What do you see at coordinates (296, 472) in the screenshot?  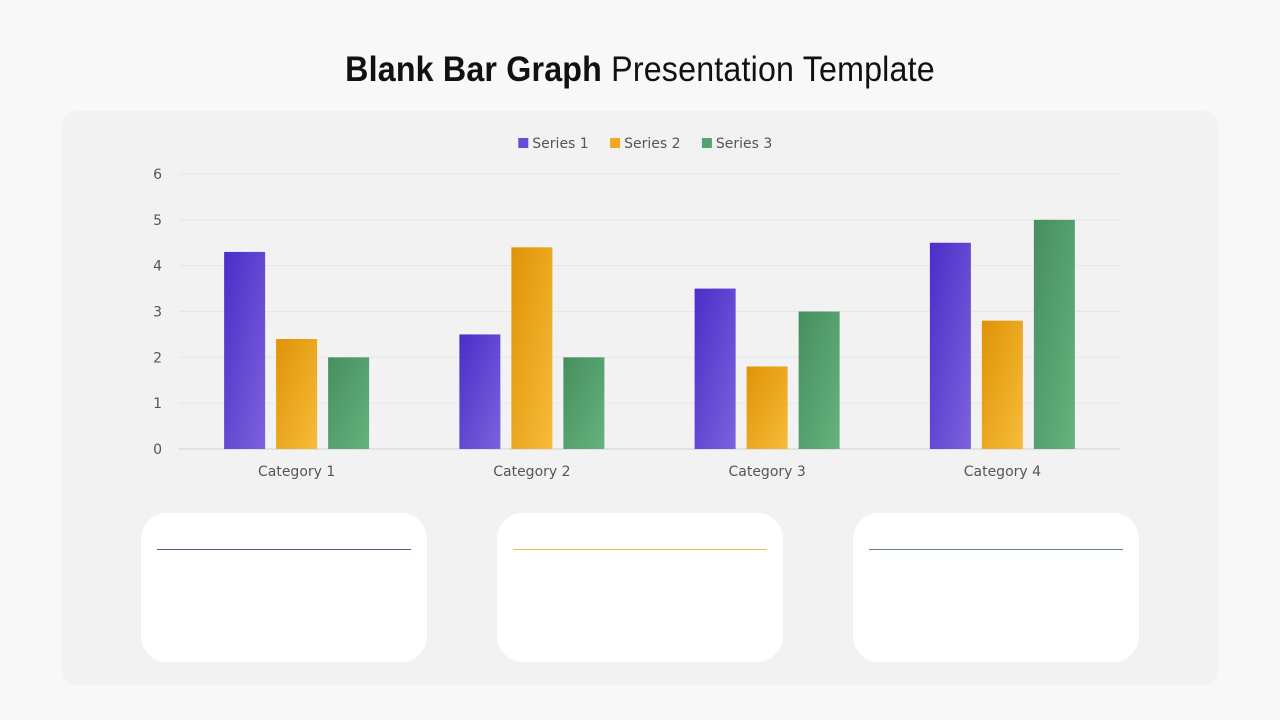 I see `x-category-label: Category 1` at bounding box center [296, 472].